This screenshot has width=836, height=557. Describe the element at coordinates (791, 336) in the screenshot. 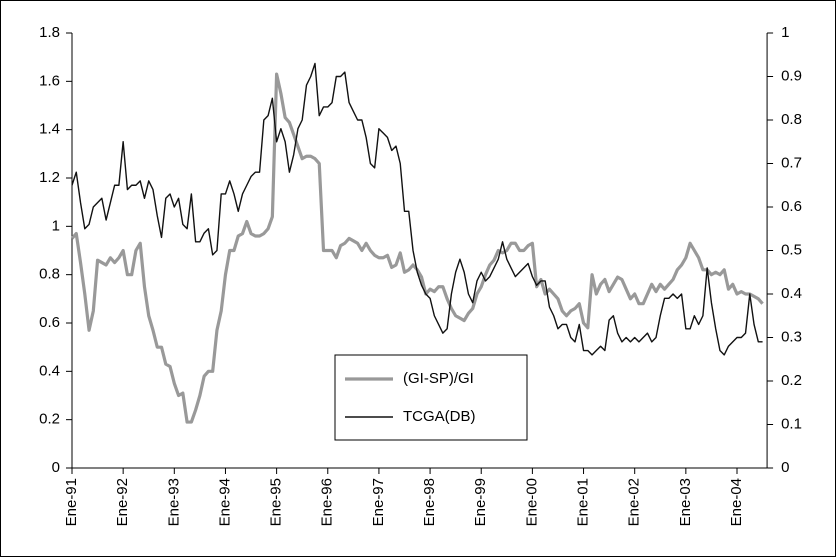

I see `y2-tick-label: 0.3` at that location.